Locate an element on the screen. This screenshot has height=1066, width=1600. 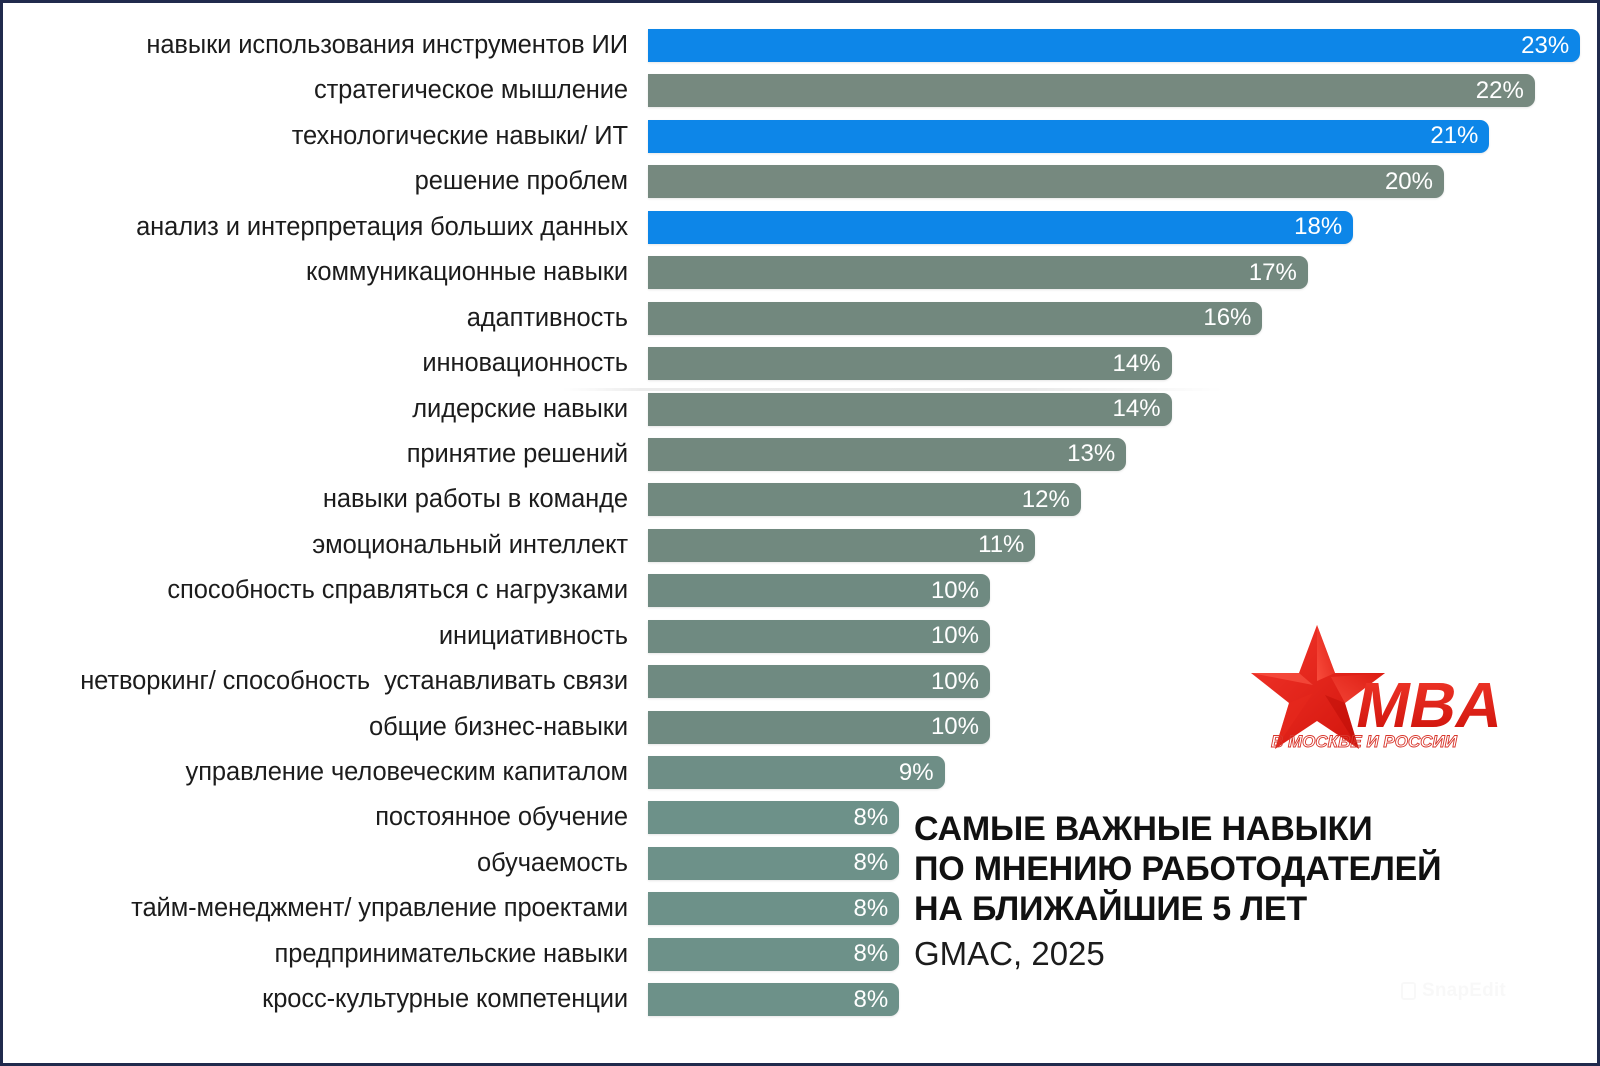
category-label: принятие решений is located at coordinates (517, 453).